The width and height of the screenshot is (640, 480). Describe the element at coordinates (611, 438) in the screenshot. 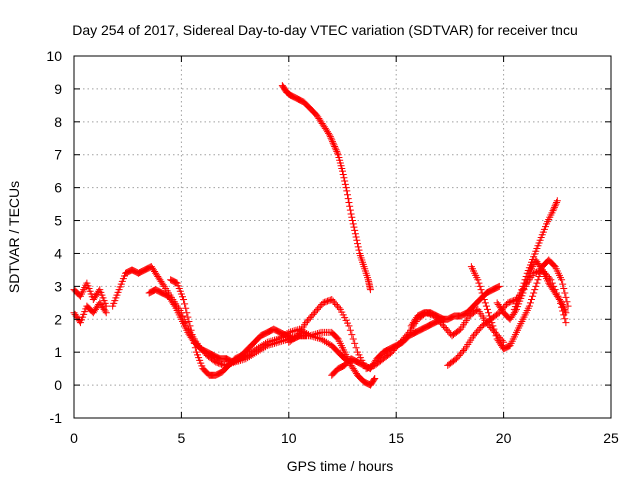

I see `x-tick-label: 25` at that location.